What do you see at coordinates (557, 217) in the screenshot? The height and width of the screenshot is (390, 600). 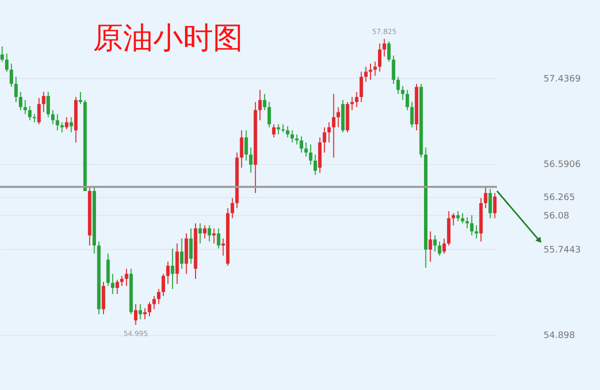 I see `y-tick-label: 56.08` at bounding box center [557, 217].